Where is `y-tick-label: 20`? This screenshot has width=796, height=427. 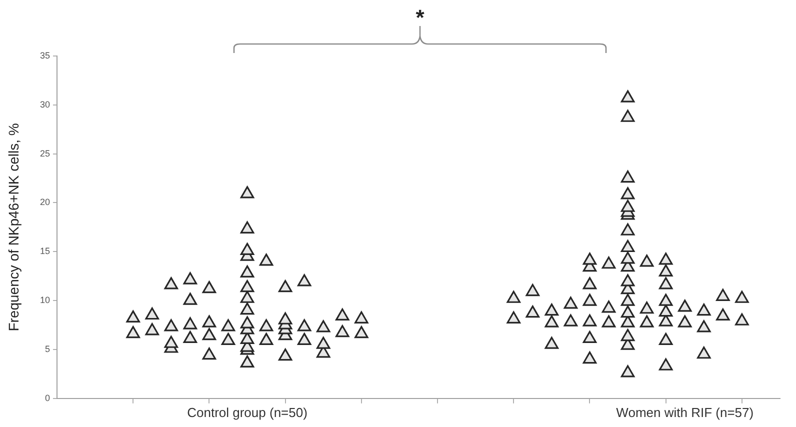
y-tick-label: 20 is located at coordinates (45, 202).